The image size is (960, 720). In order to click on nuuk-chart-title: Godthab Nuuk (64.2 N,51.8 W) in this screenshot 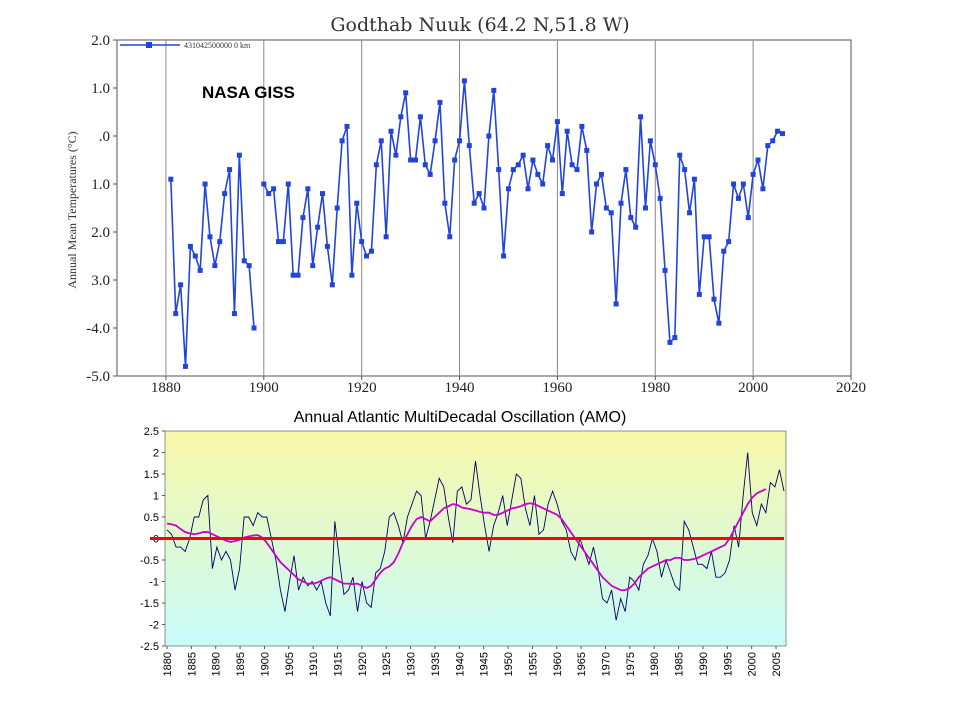, I will do `click(479, 25)`.